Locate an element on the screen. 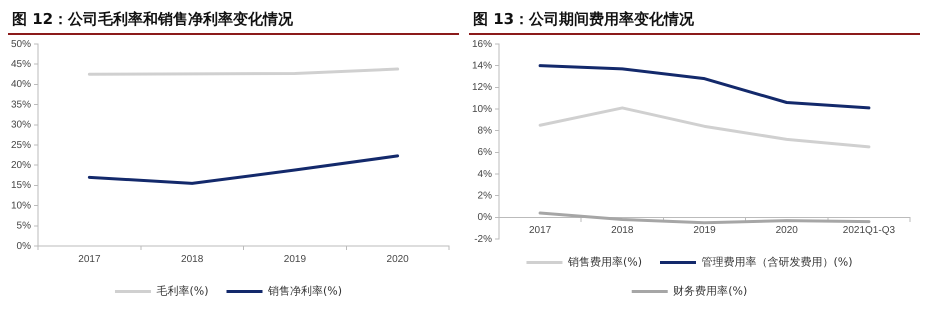 Image resolution: width=938 pixels, height=321 pixels. y-tick-label: 35% is located at coordinates (21, 104).